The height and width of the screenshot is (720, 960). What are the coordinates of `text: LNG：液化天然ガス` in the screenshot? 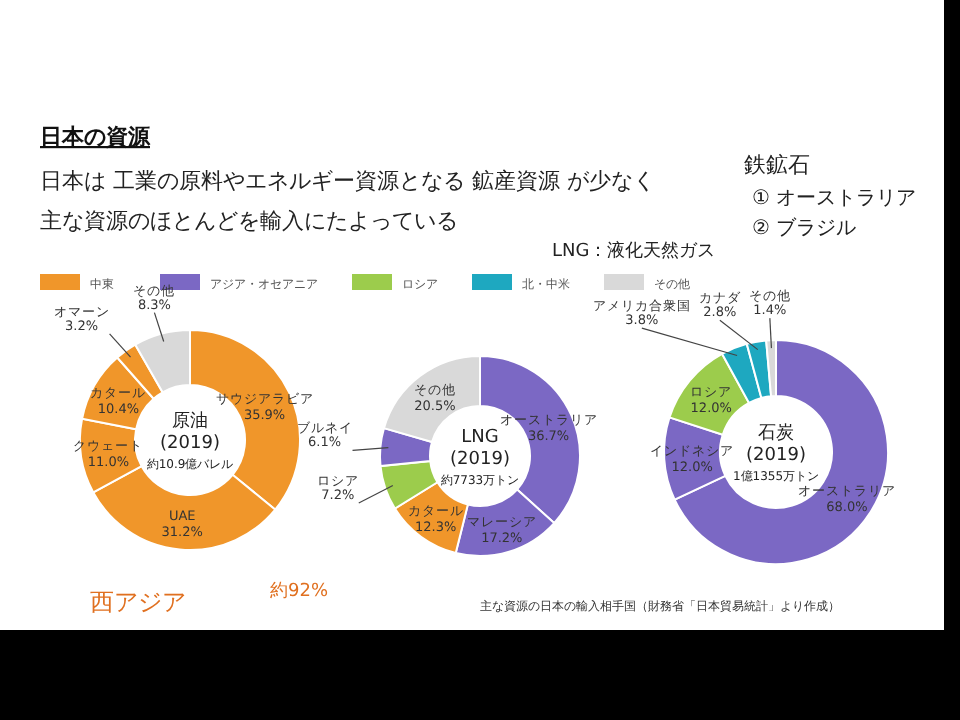 It's located at (634, 251).